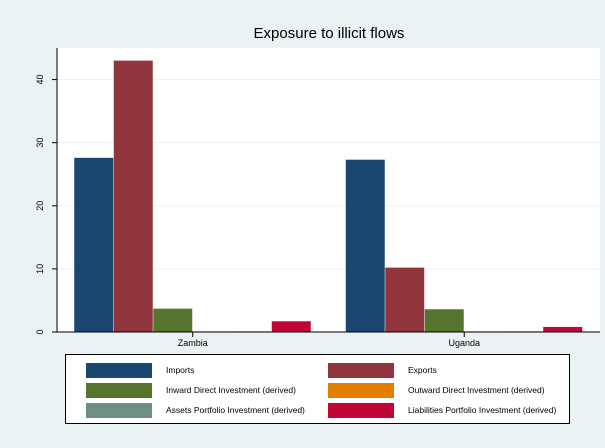  Describe the element at coordinates (180, 370) in the screenshot. I see `legend-label: Imports` at that location.